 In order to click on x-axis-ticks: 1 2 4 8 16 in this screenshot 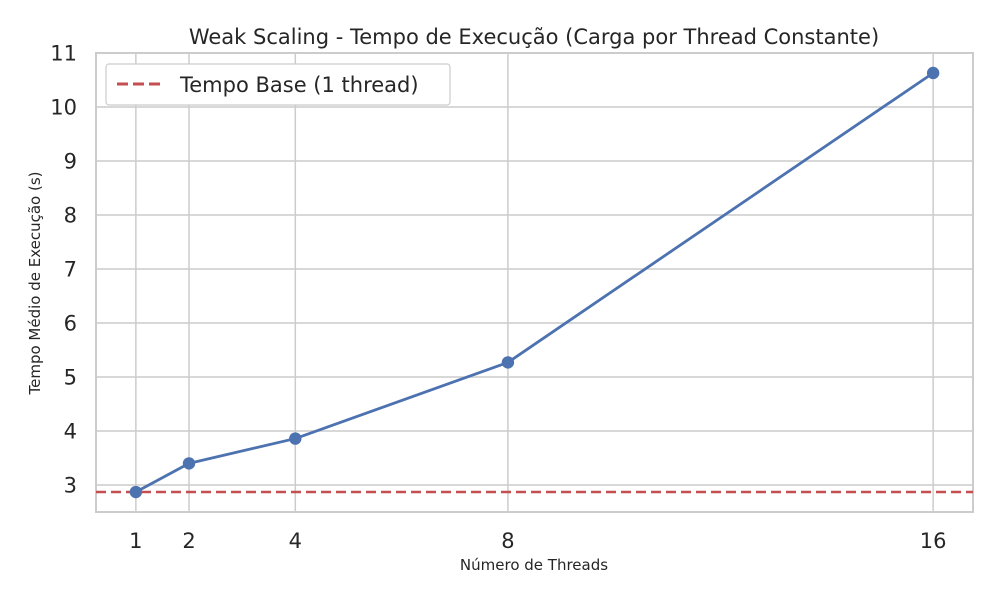, I will do `click(537, 541)`.